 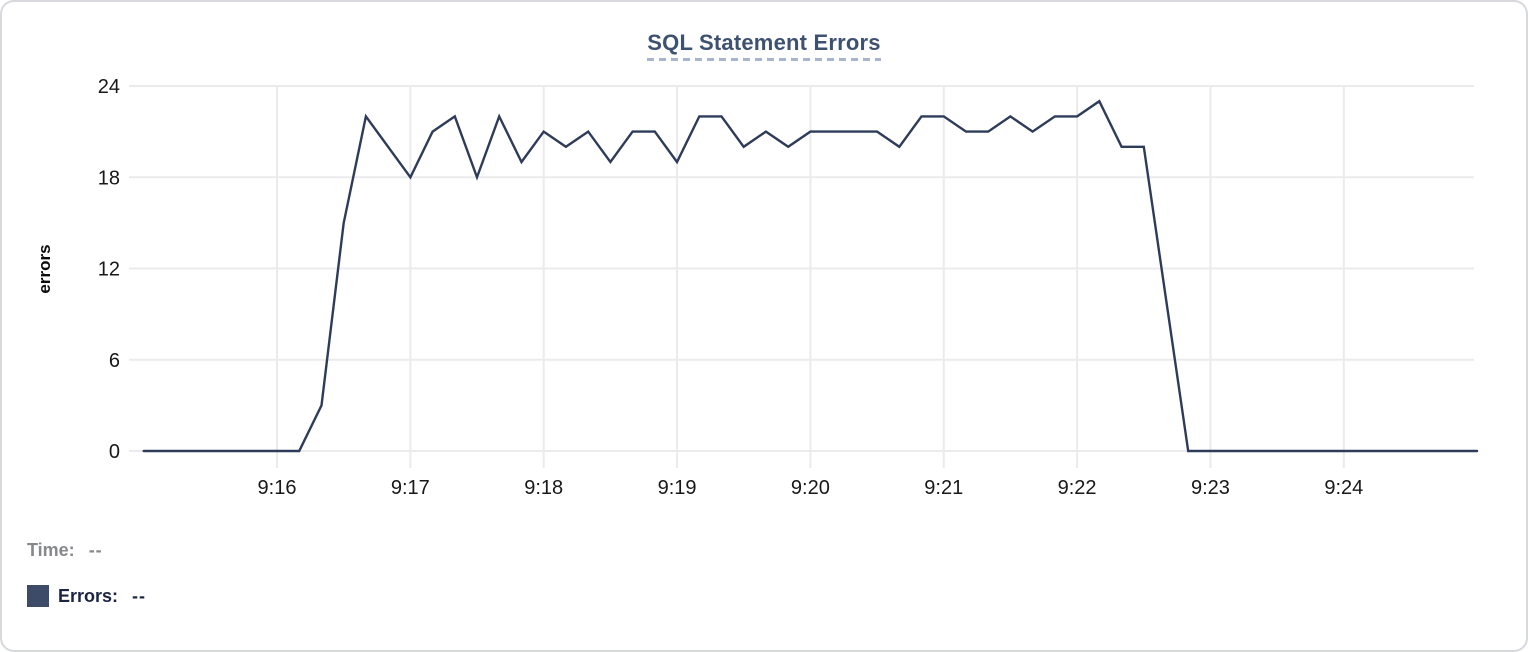 What do you see at coordinates (810, 488) in the screenshot?
I see `x-tick-label: 9:20` at bounding box center [810, 488].